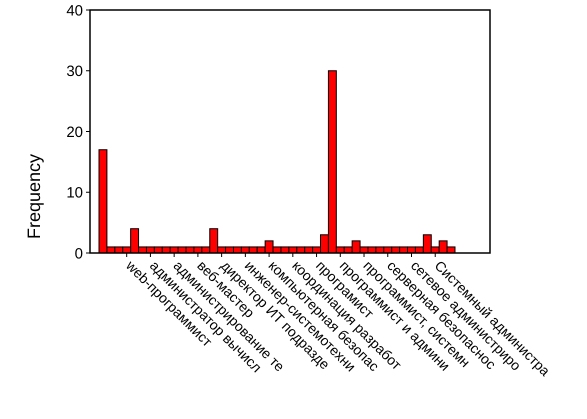 This screenshot has width=587, height=419. I want to click on y-tick-label: 30, so click(74, 71).